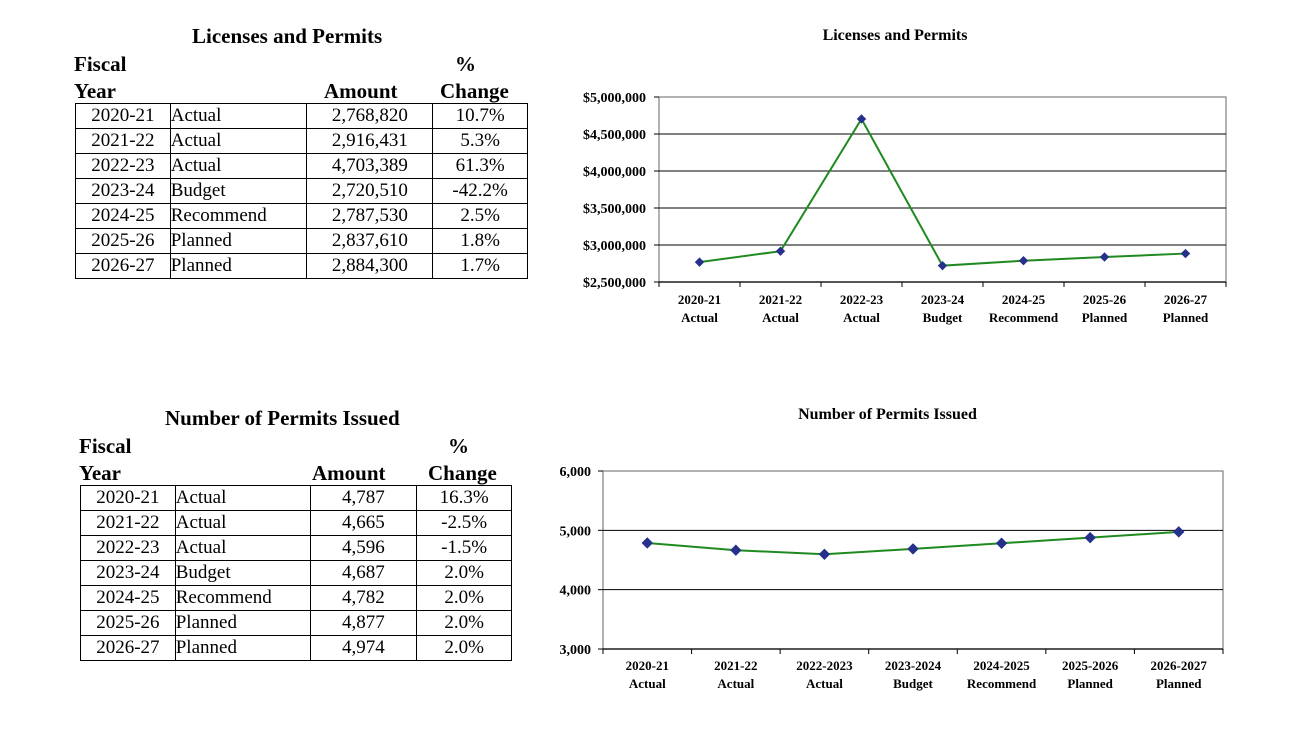 This screenshot has height=743, width=1315. I want to click on type-cell: Budget, so click(242, 573).